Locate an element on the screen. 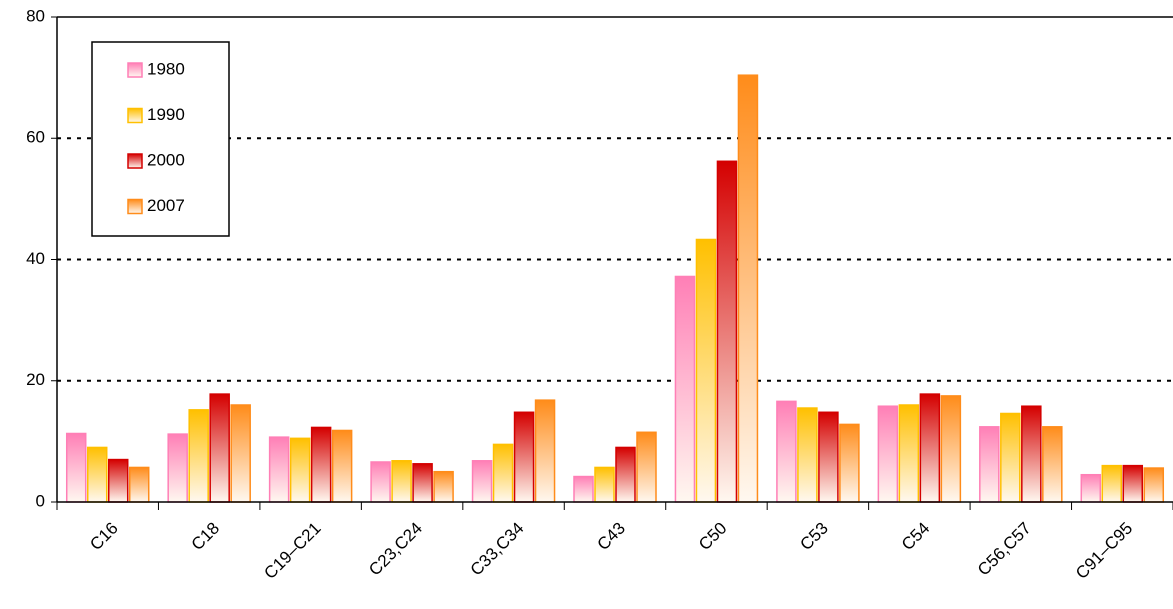 This screenshot has width=1173, height=609. y-tick-label: 80 is located at coordinates (35, 15).